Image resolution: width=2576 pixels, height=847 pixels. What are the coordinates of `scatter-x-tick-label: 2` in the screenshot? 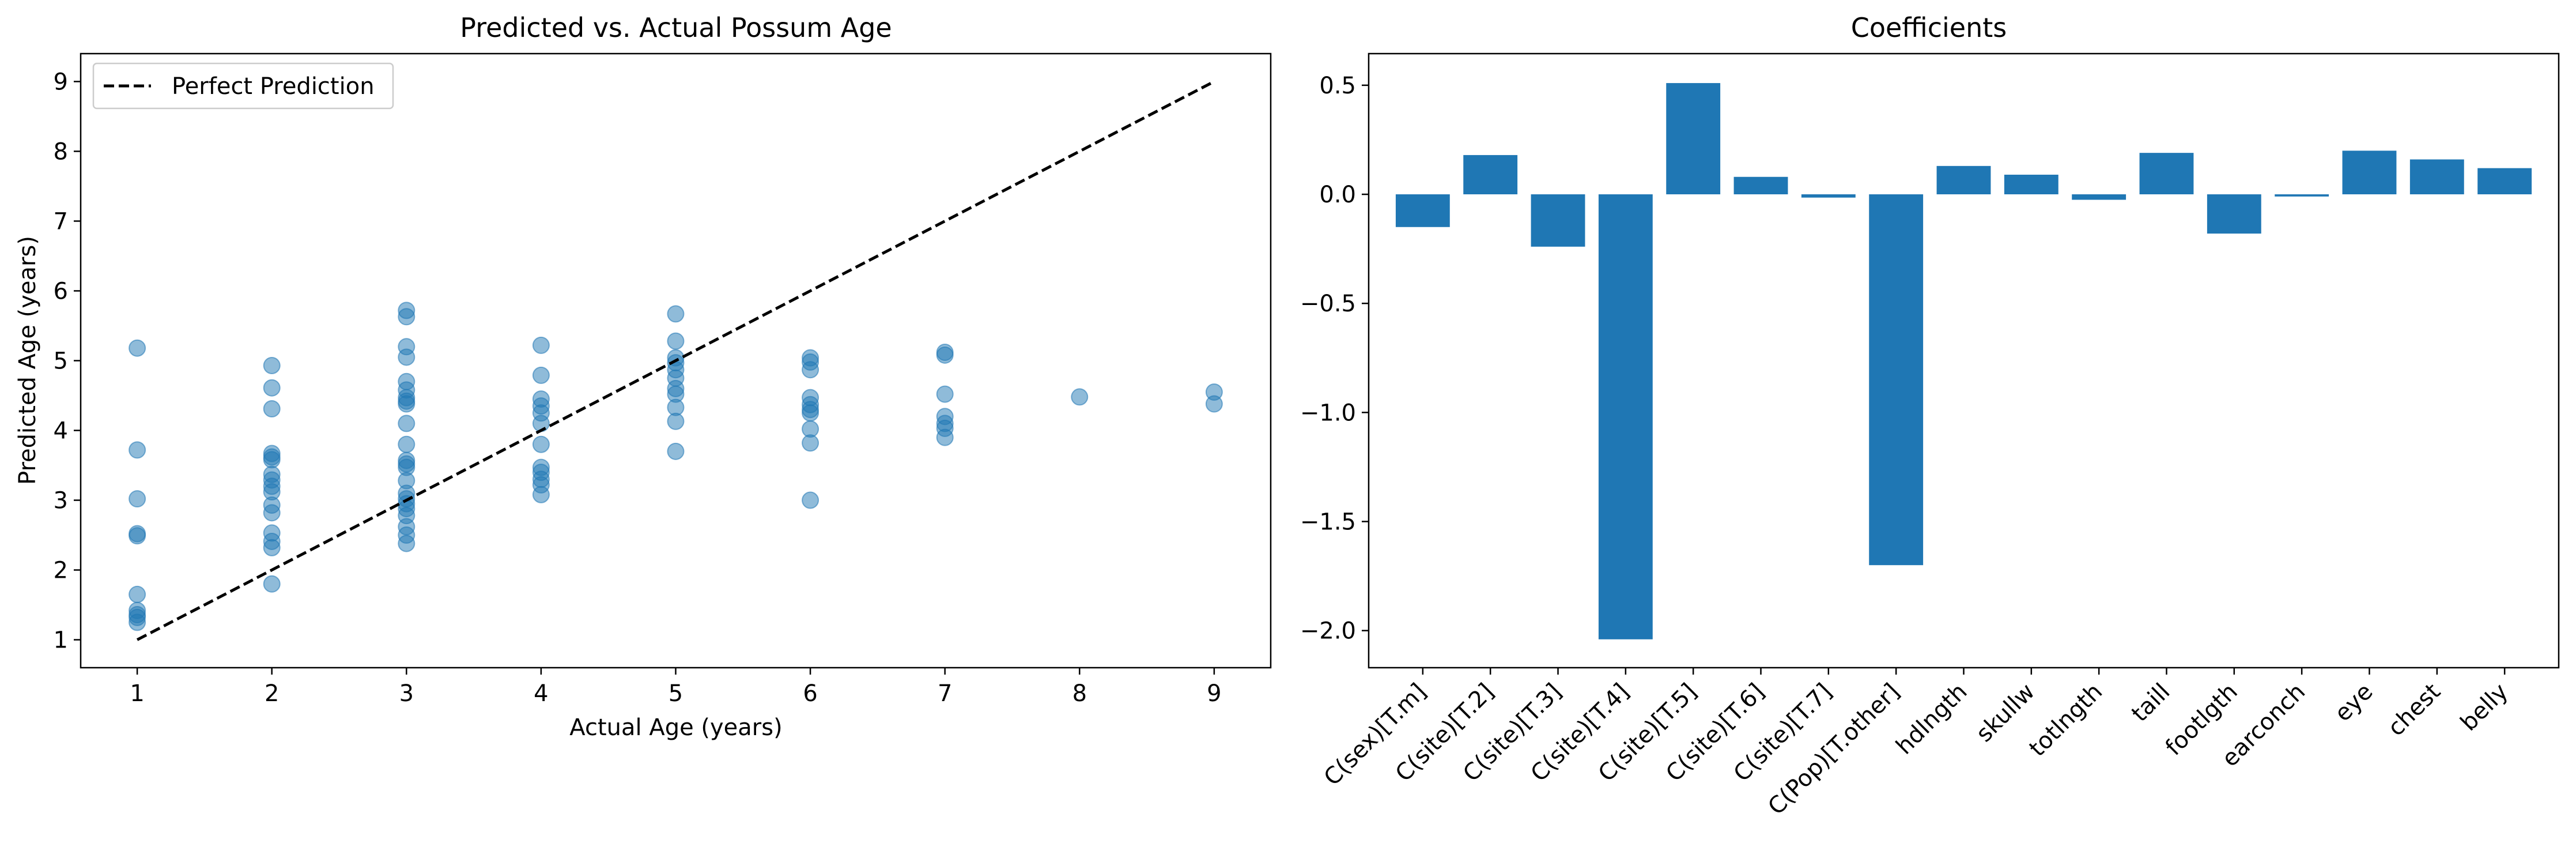 It's located at (272, 693).